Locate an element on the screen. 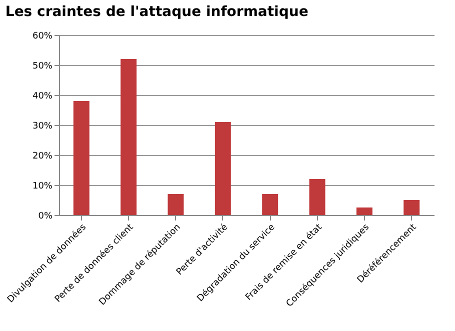  y-tick-label: 30% is located at coordinates (42, 127).